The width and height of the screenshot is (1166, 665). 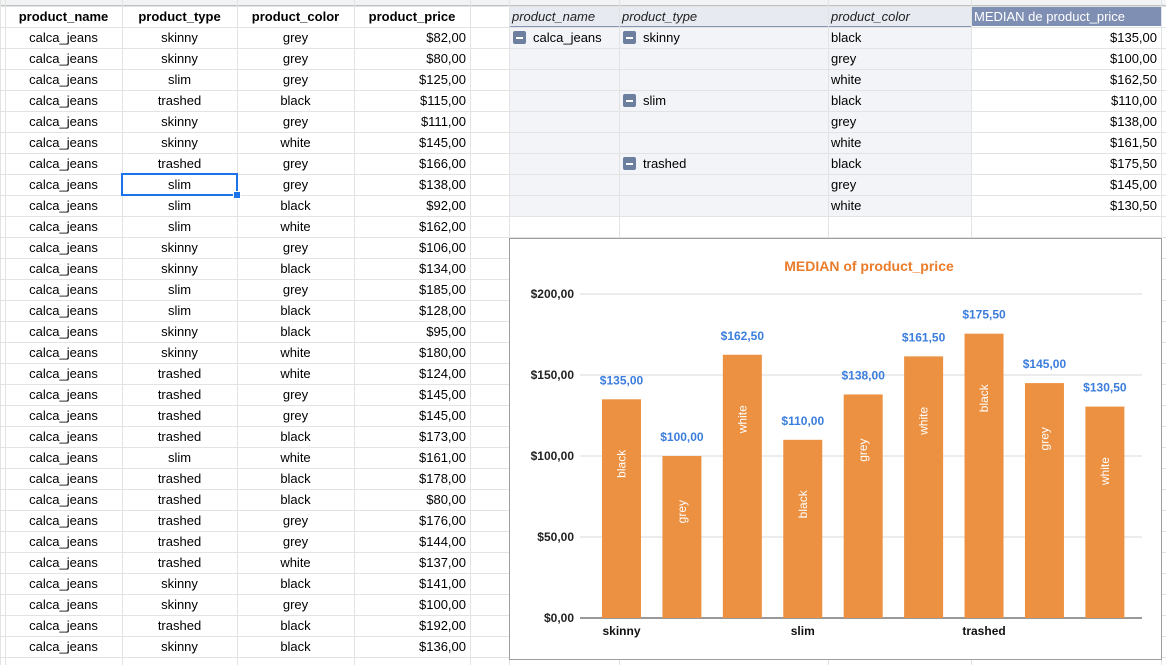 What do you see at coordinates (237, 195) in the screenshot?
I see `selection-fill-handle` at bounding box center [237, 195].